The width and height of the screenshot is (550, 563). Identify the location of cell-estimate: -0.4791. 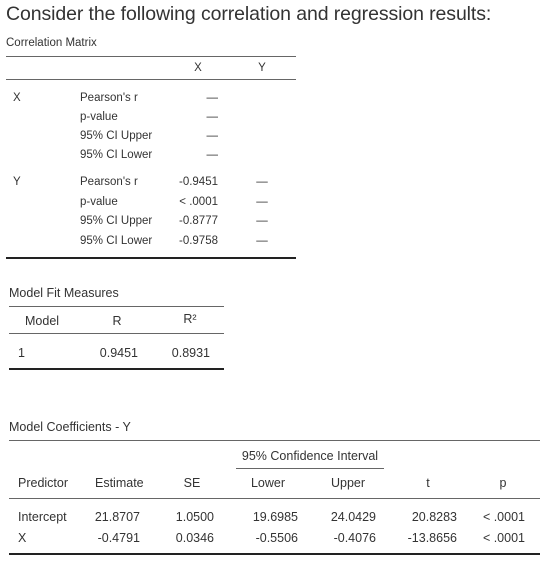
(118, 538).